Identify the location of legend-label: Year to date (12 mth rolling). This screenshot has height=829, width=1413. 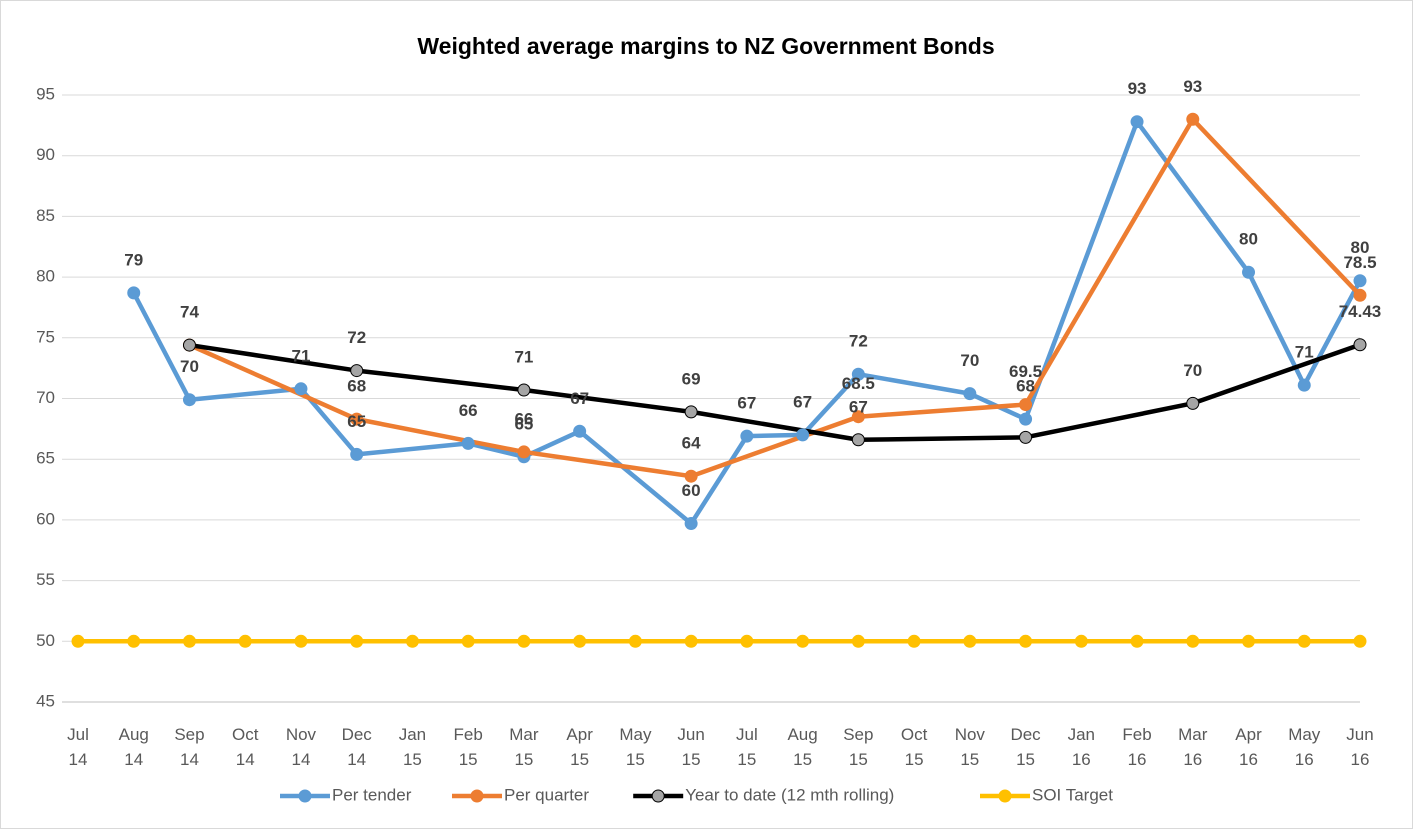
(789, 794).